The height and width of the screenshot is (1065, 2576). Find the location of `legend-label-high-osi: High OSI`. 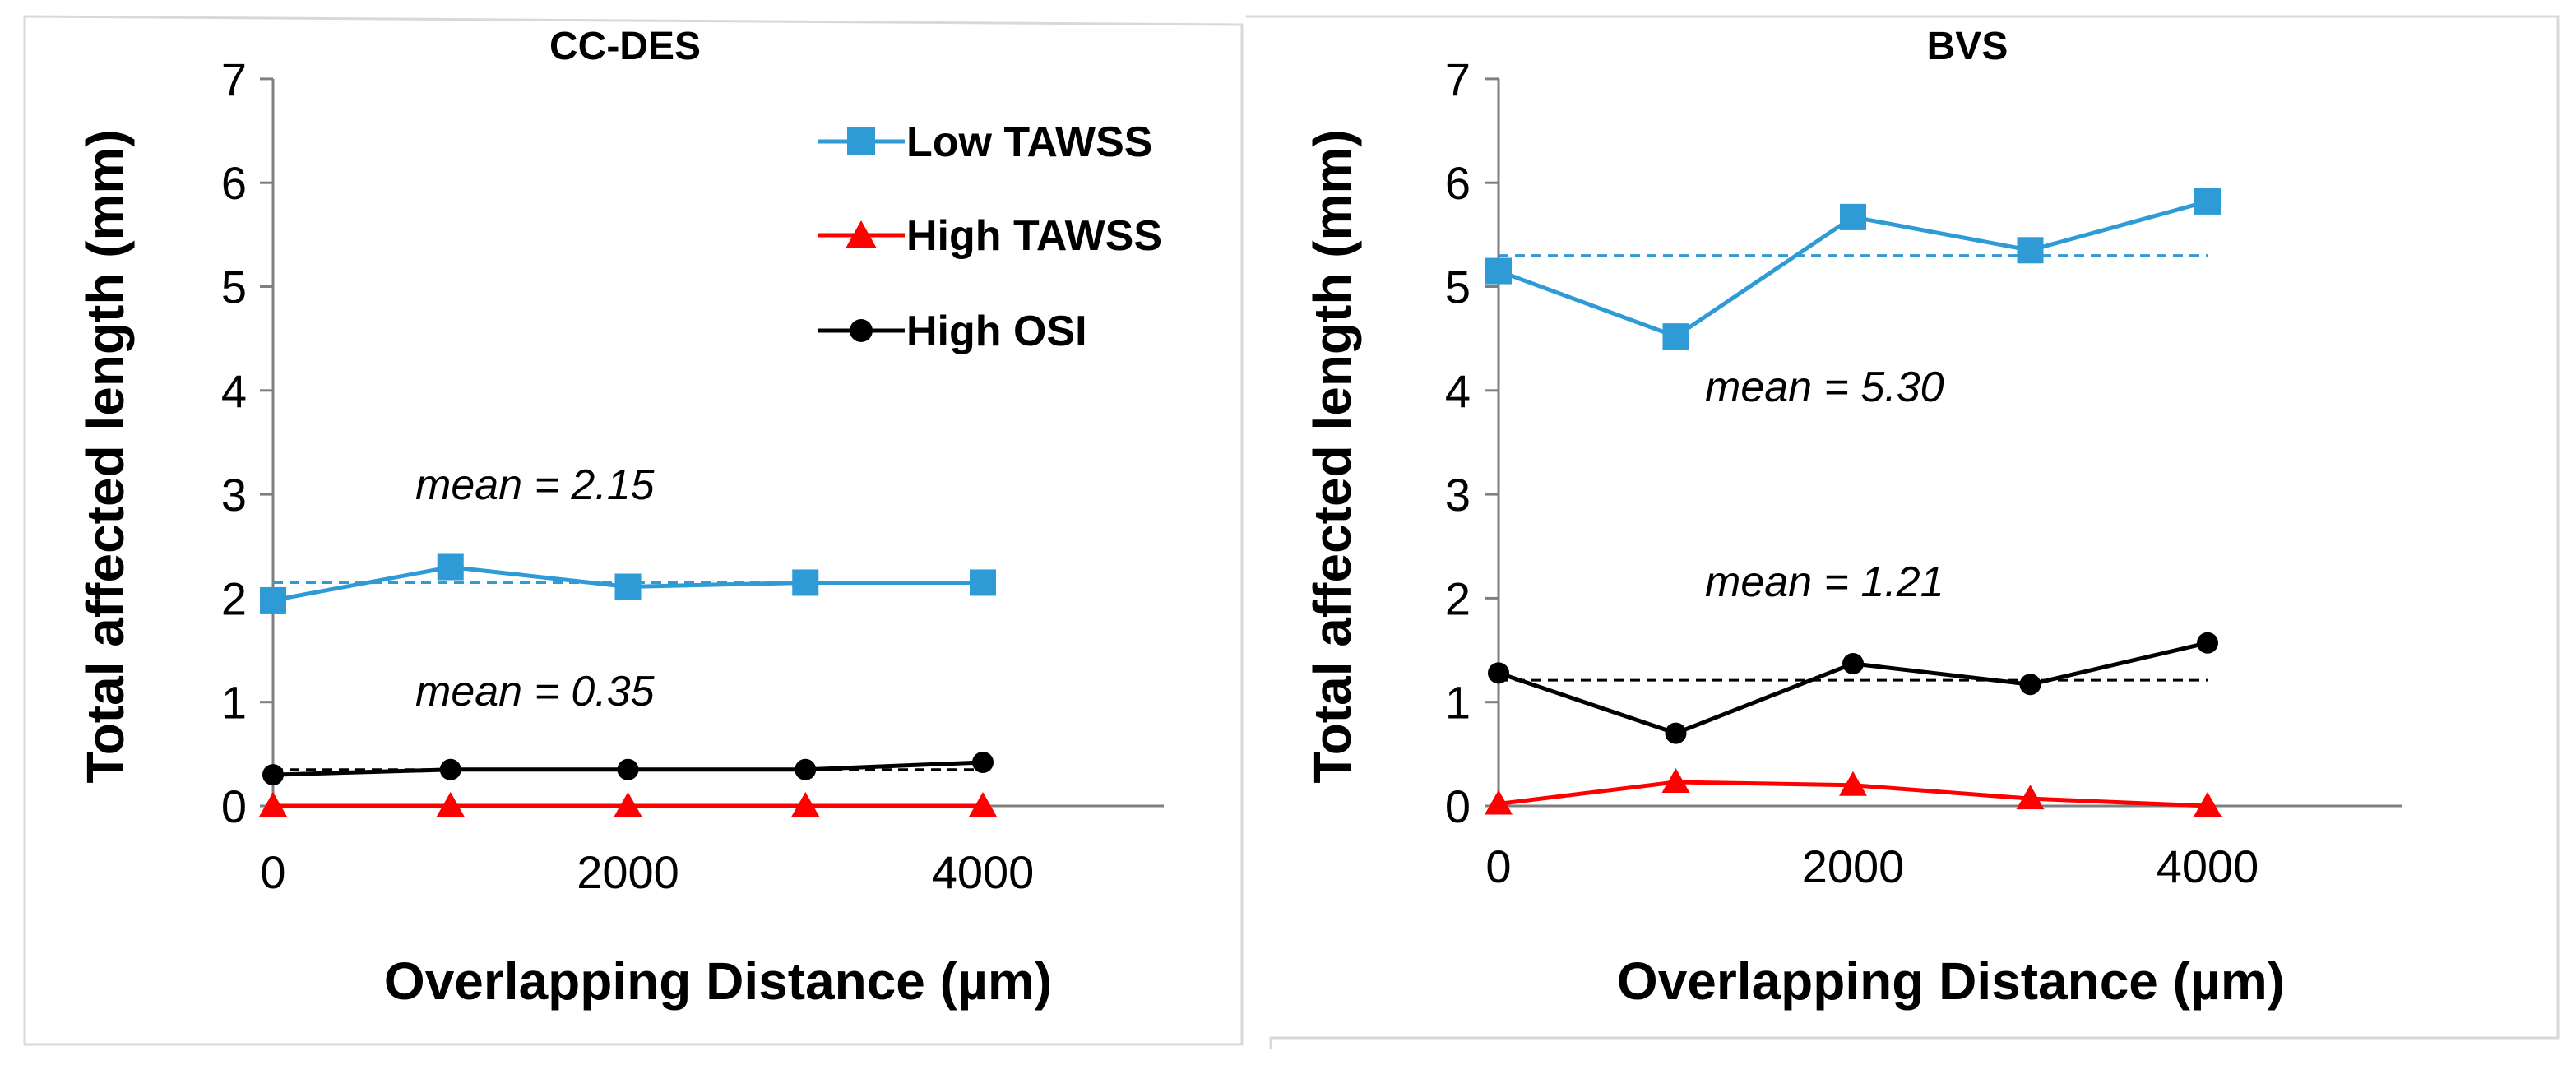

legend-label-high-osi: High OSI is located at coordinates (997, 331).